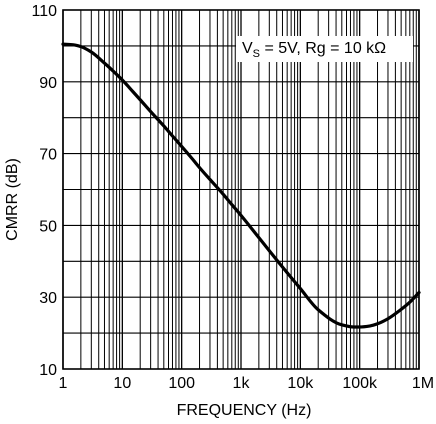 The width and height of the screenshot is (436, 424). I want to click on y-tick-label: 50, so click(48, 226).